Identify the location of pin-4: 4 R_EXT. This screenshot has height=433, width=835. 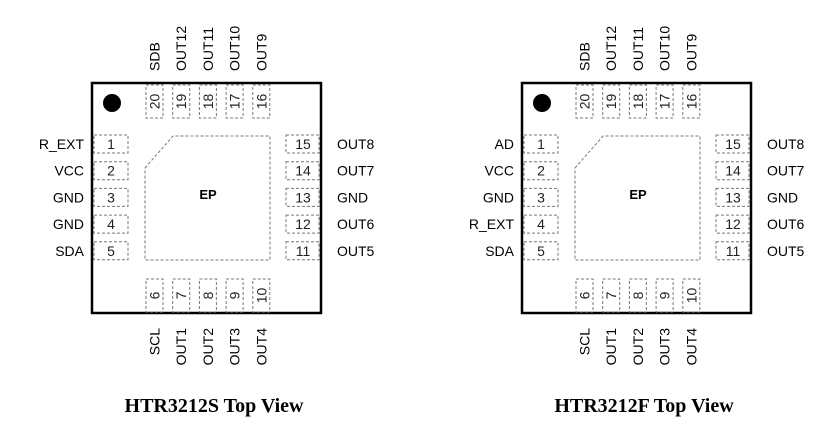
(514, 224).